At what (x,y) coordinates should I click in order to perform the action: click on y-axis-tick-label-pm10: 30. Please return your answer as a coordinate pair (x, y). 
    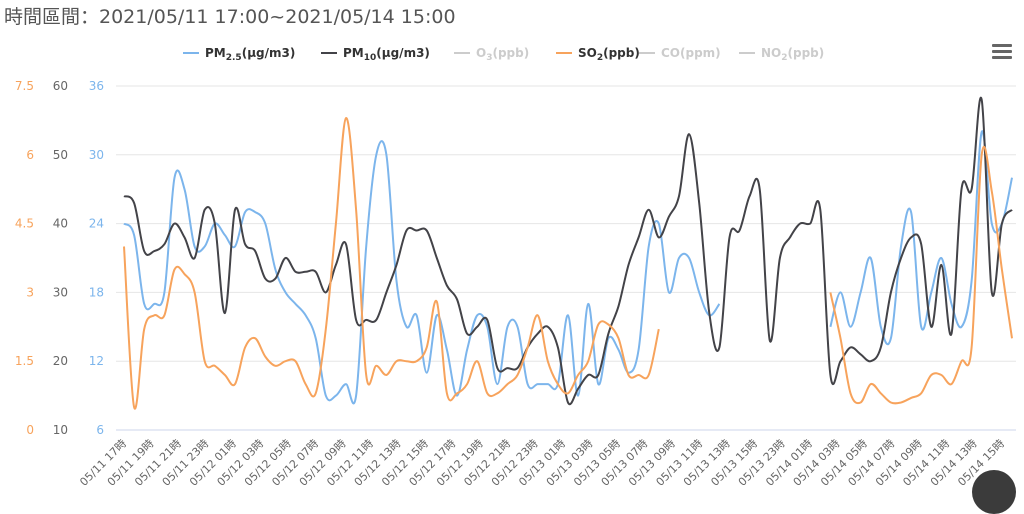
    Looking at the image, I should click on (60, 292).